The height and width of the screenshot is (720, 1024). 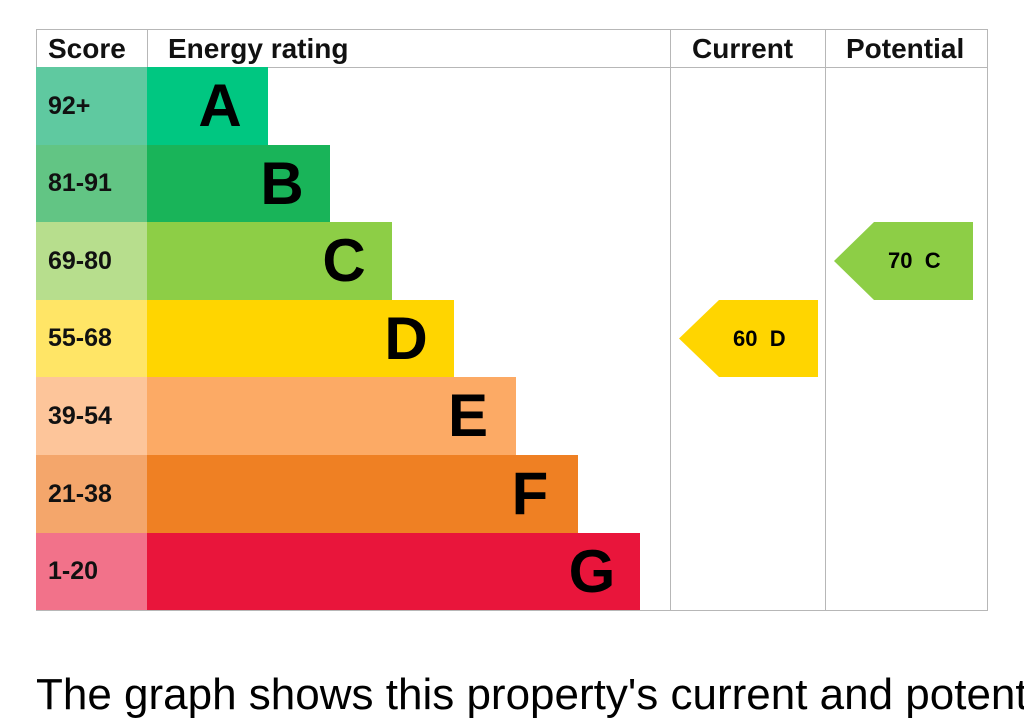 I want to click on band-bar-g: G, so click(x=393, y=571).